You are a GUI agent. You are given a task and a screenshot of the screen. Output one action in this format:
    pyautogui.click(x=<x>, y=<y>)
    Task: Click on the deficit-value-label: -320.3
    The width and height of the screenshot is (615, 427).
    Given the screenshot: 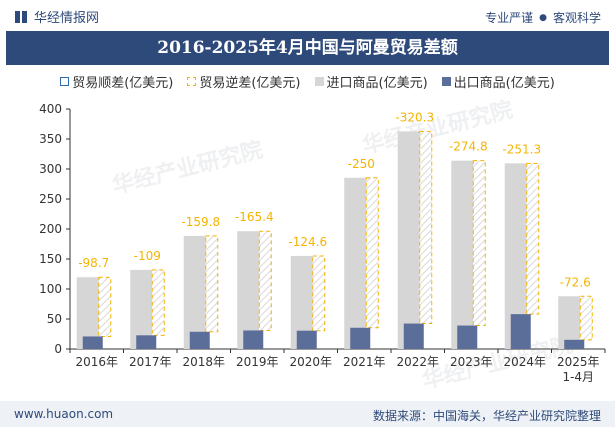 What is the action you would take?
    pyautogui.click(x=414, y=117)
    